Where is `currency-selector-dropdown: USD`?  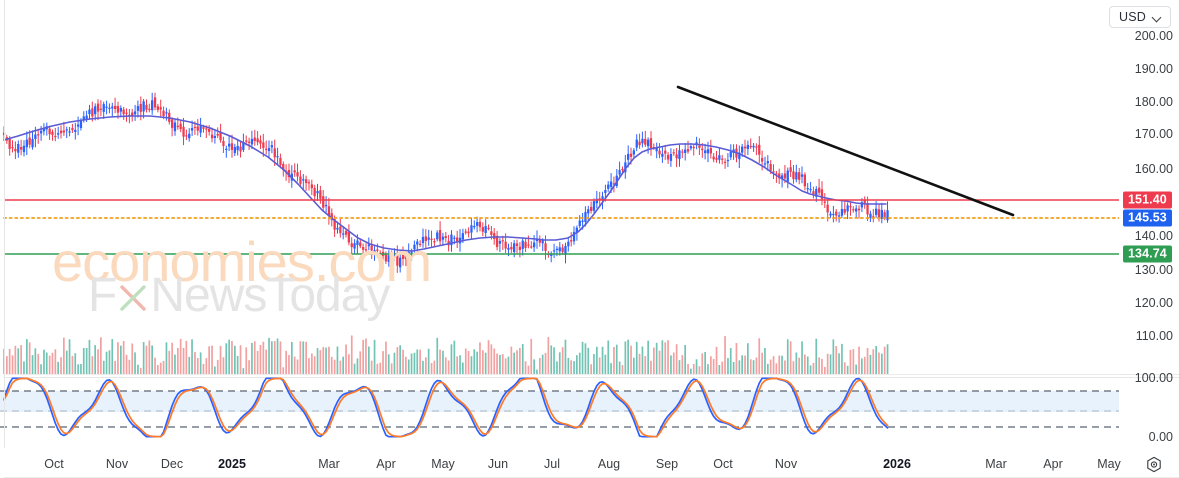 currency-selector-dropdown: USD is located at coordinates (1140, 17).